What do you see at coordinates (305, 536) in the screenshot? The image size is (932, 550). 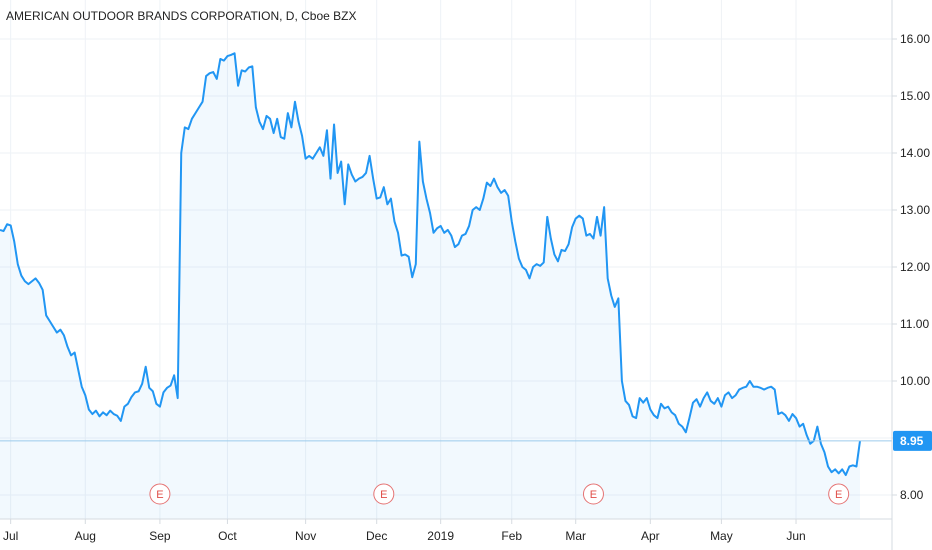 I see `x-tick-label: Nov` at bounding box center [305, 536].